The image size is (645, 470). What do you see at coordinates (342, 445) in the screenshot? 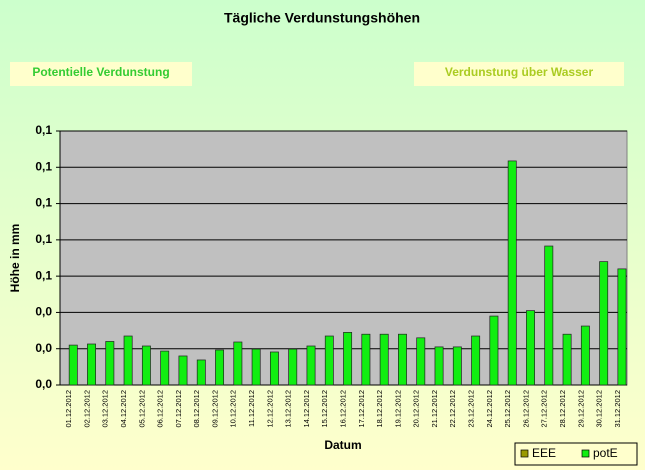
I see `x-axis-label: Datum` at bounding box center [342, 445].